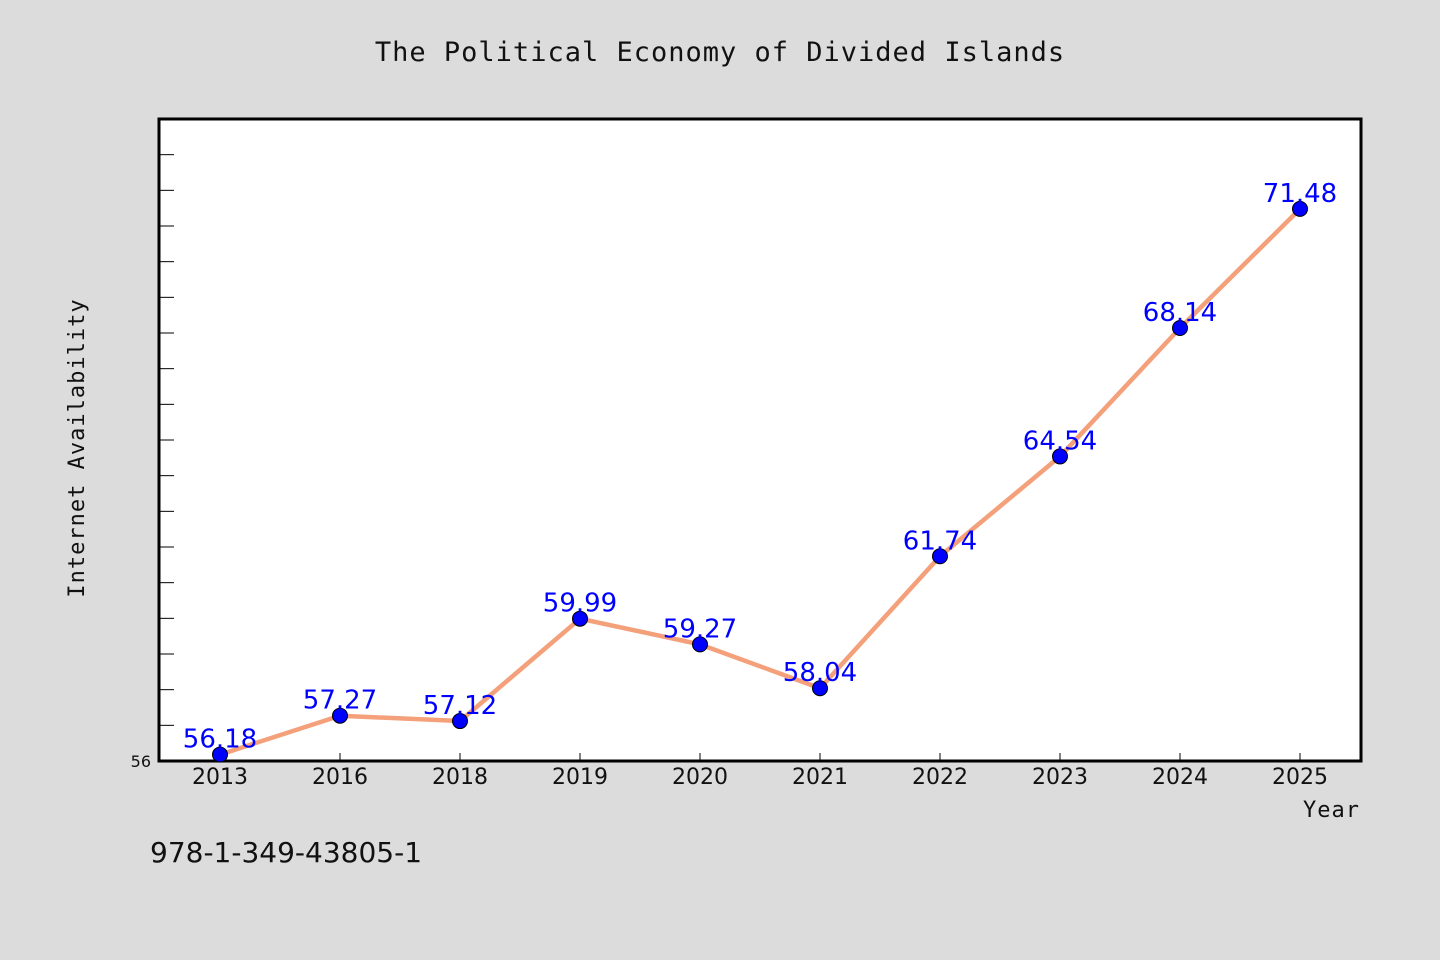  Describe the element at coordinates (940, 777) in the screenshot. I see `x-tick-label: 2022` at that location.